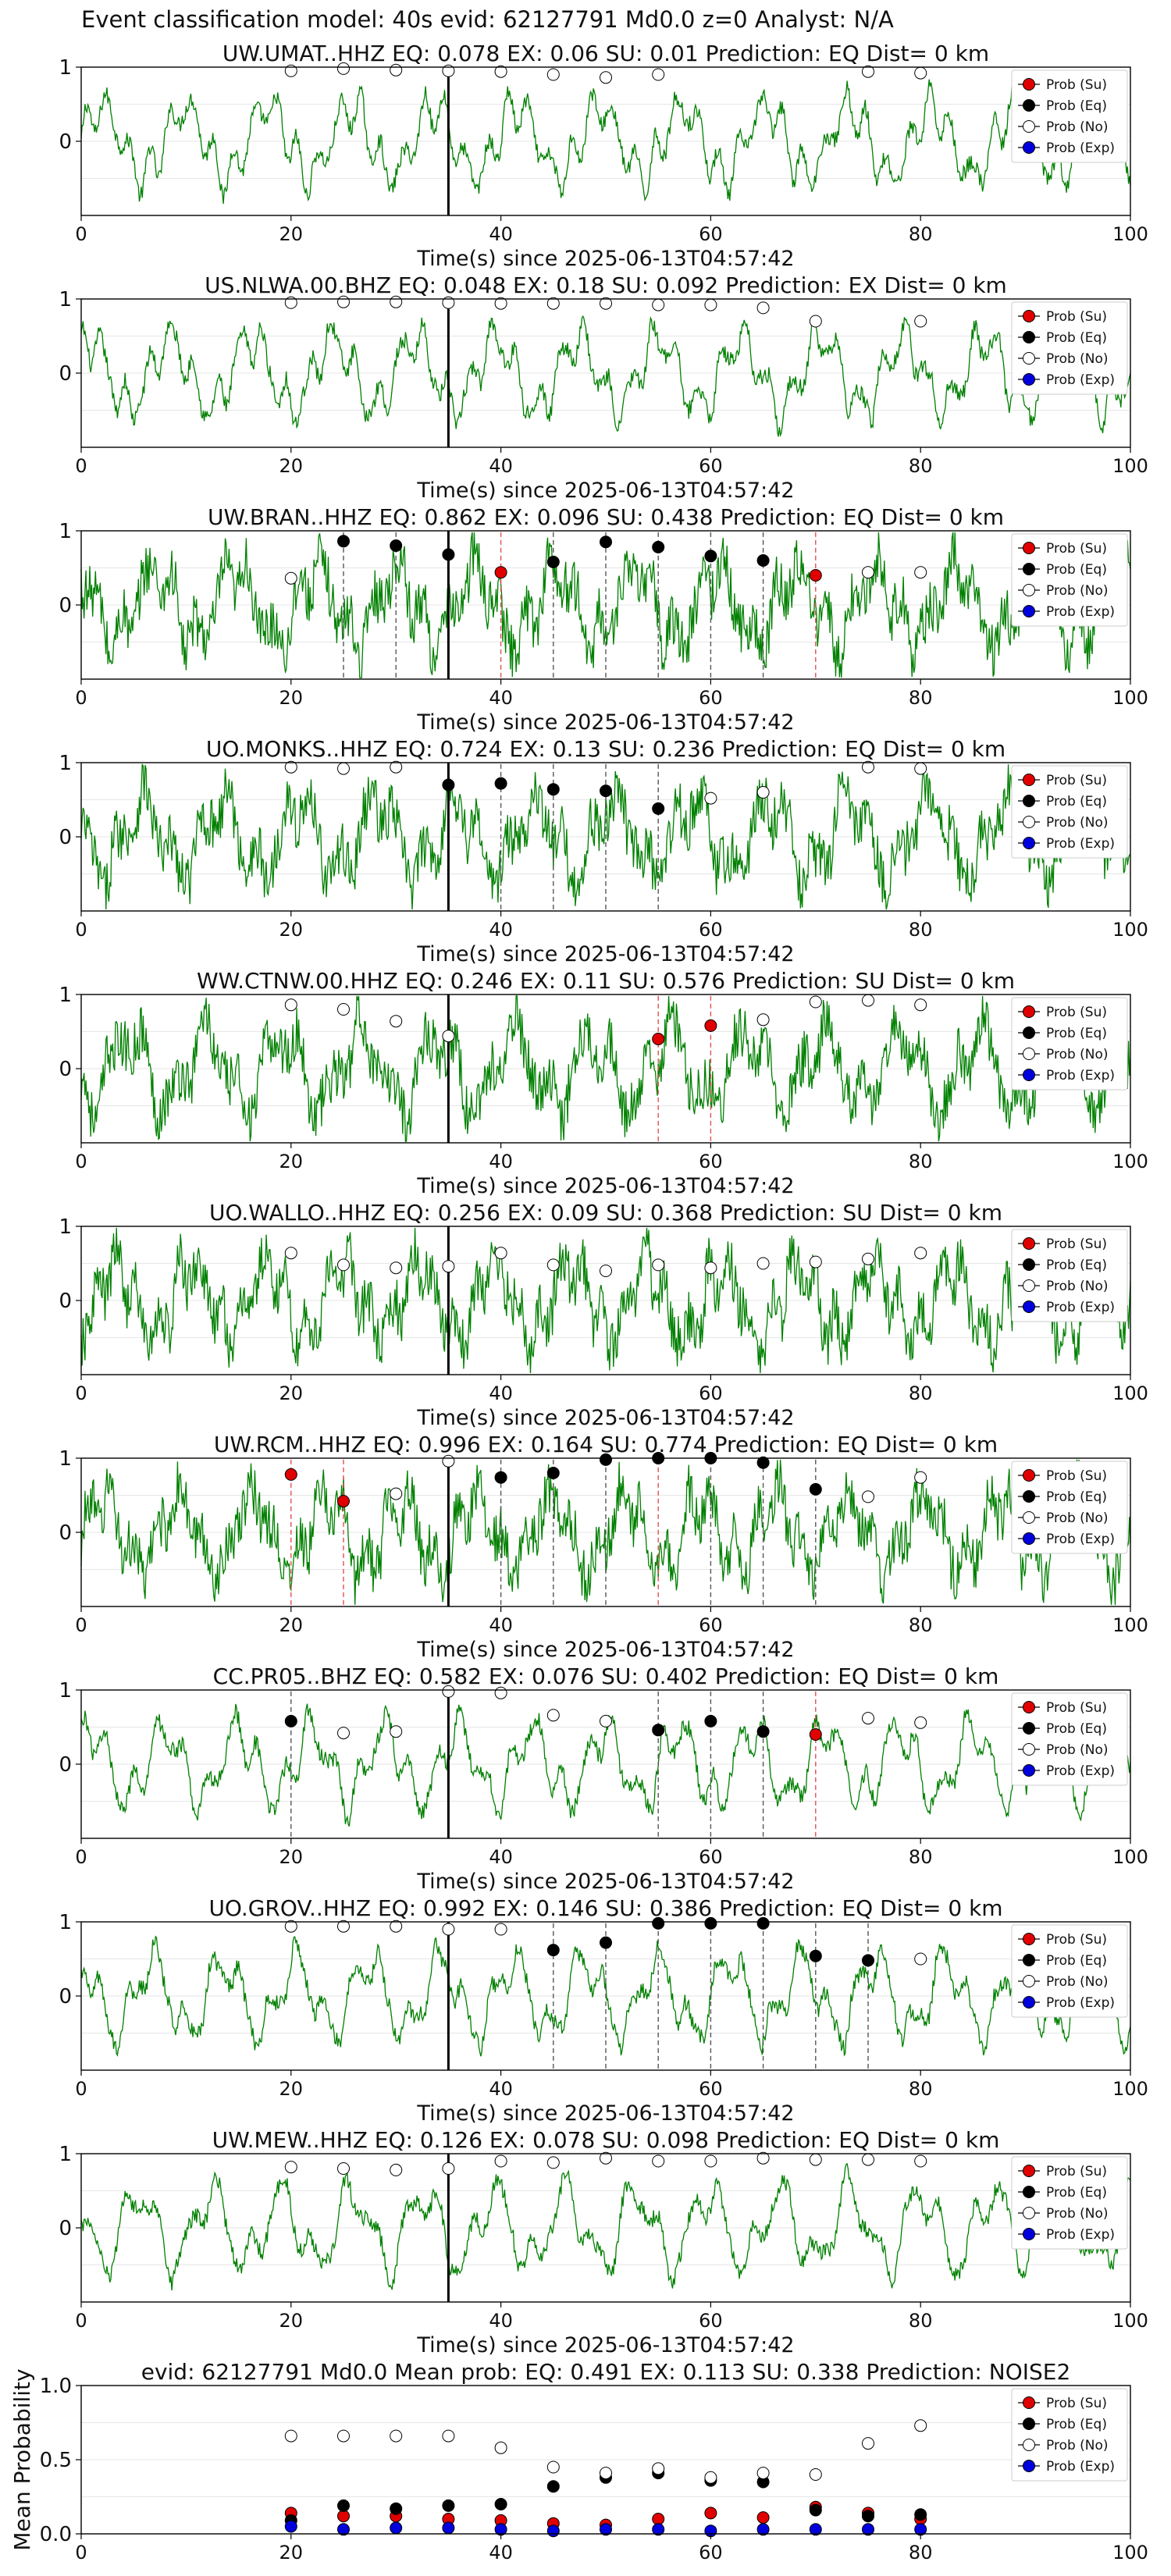  Describe the element at coordinates (553, 2486) in the screenshot. I see `mean-point-eq` at that location.